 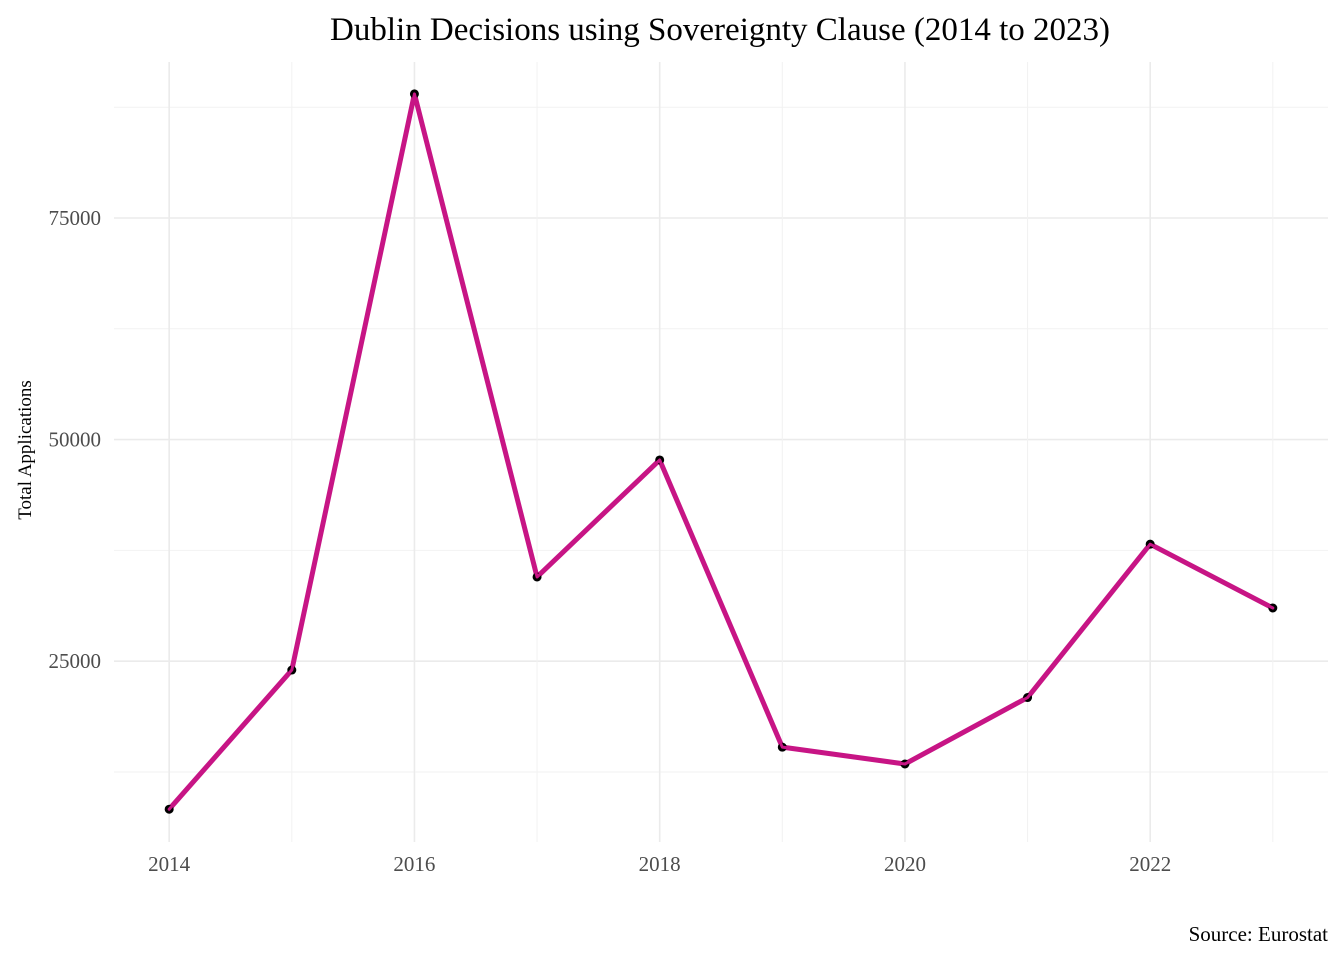 I want to click on y-tick-label: 50000, so click(x=75, y=440).